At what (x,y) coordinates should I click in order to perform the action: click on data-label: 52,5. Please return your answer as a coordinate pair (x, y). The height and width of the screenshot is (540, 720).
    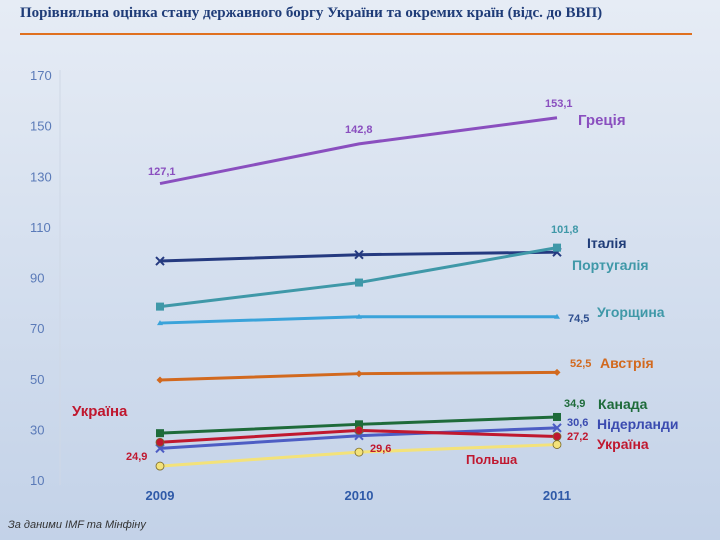
    Looking at the image, I should click on (580, 364).